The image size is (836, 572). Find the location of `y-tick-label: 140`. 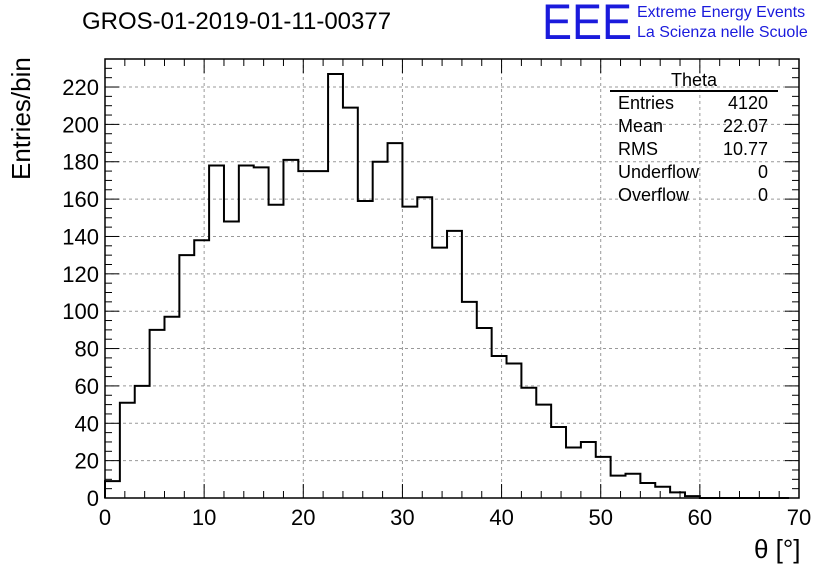

y-tick-label: 140 is located at coordinates (80, 236).